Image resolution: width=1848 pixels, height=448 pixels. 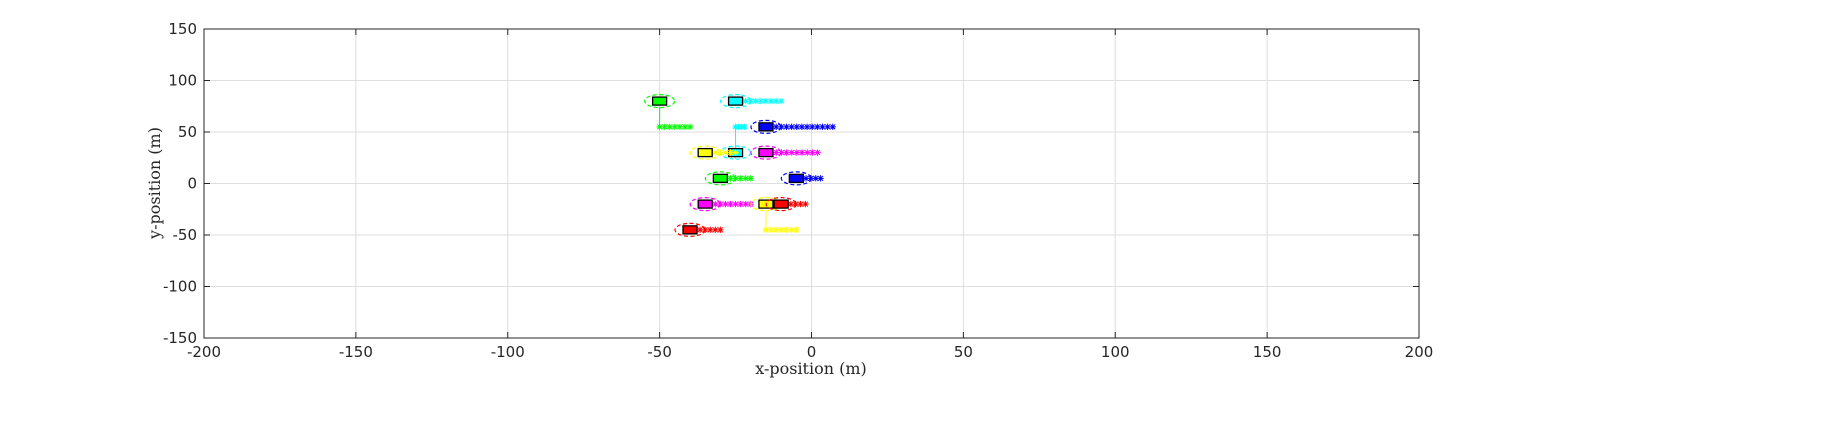 I want to click on x-tick-label: -150, so click(x=356, y=352).